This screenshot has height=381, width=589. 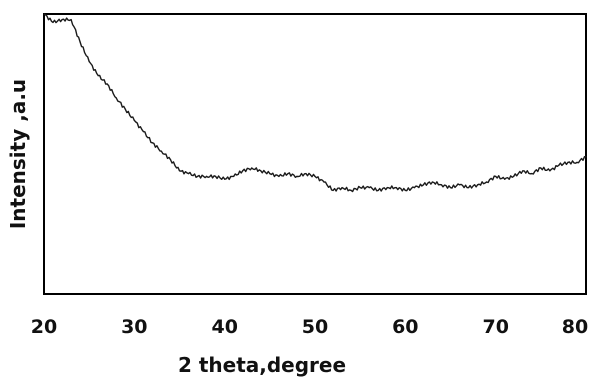 What do you see at coordinates (134, 327) in the screenshot?
I see `x-tick-label: 30` at bounding box center [134, 327].